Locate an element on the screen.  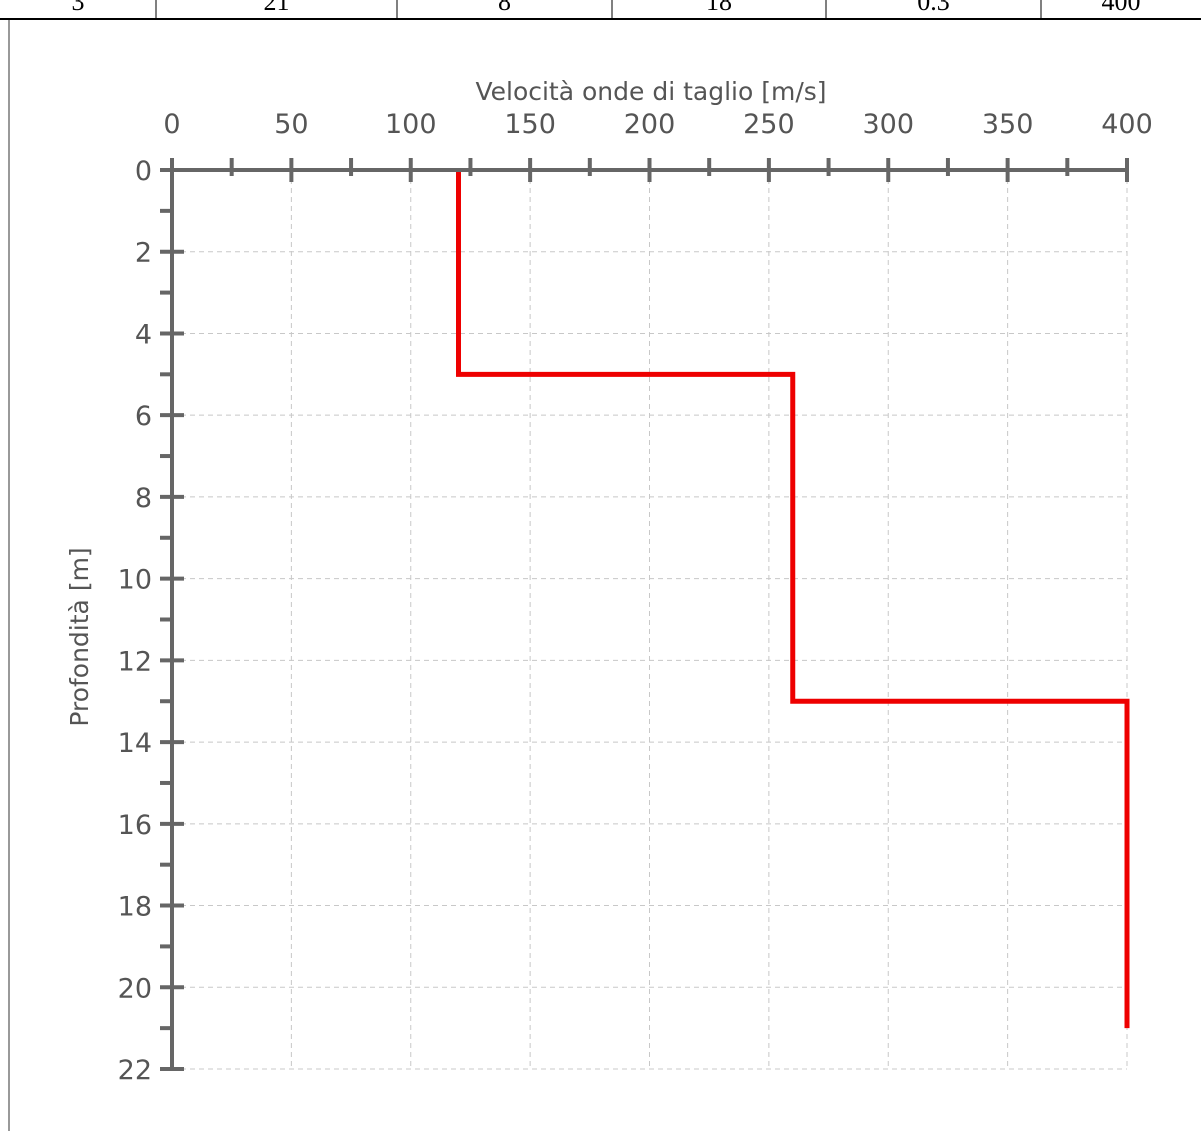
x-tick-label: 250 is located at coordinates (769, 124).